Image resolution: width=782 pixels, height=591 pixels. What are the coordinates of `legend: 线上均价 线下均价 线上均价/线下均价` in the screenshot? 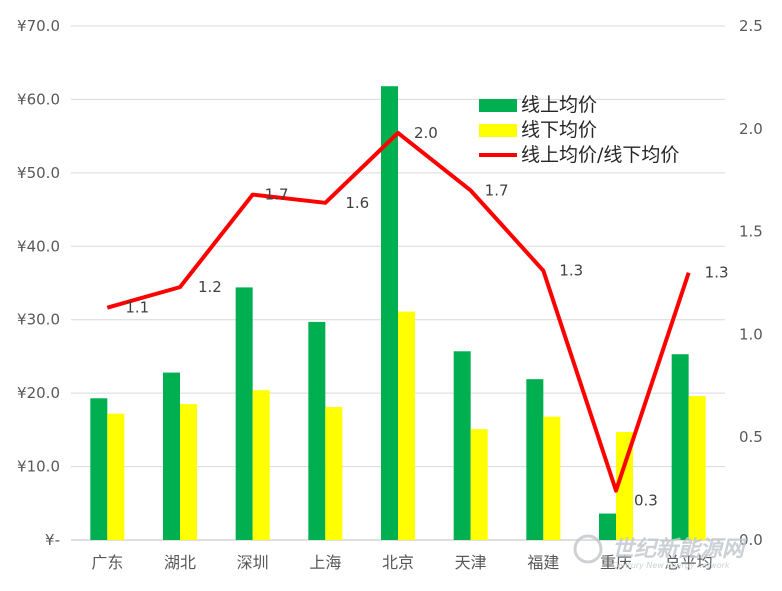 It's located at (579, 130).